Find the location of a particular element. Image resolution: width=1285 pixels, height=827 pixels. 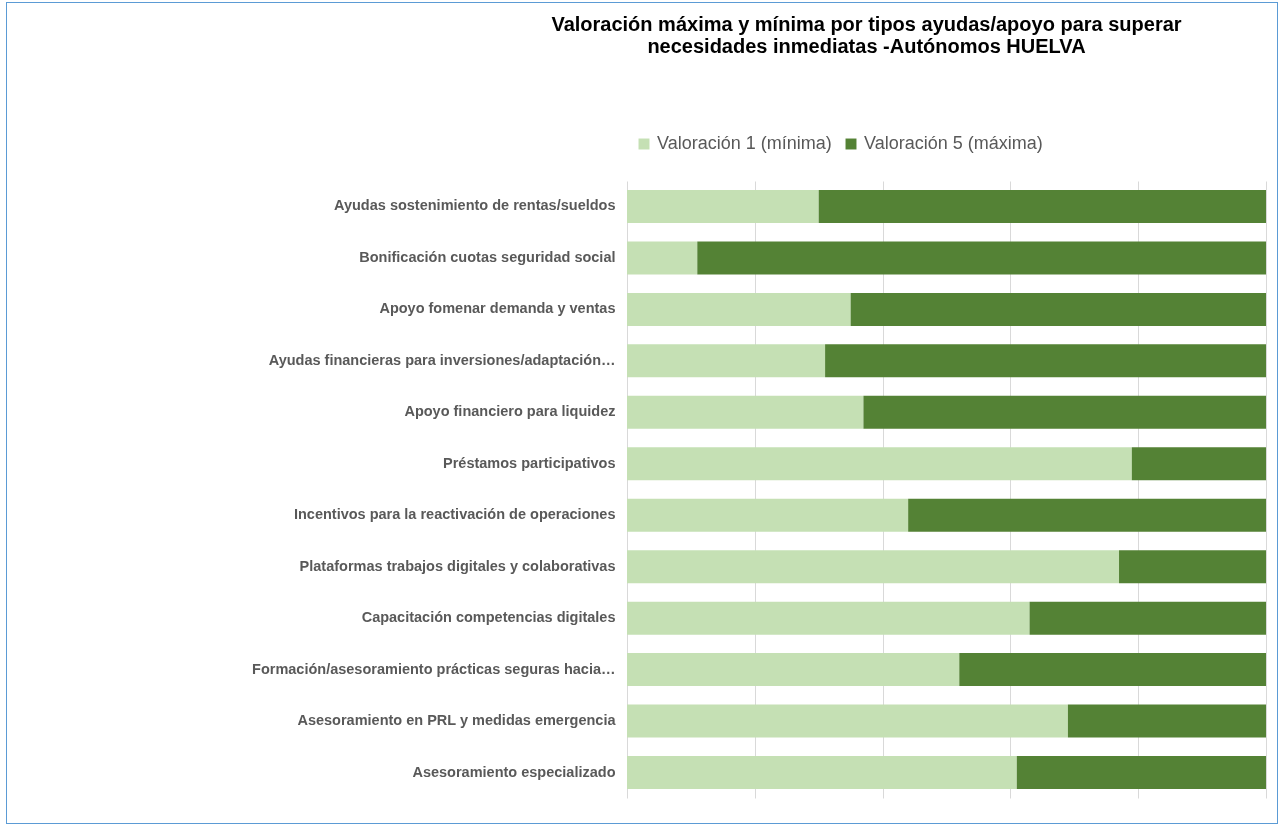

y-tick-label: Asesoramiento en PRL y medidas emergencia is located at coordinates (457, 720).